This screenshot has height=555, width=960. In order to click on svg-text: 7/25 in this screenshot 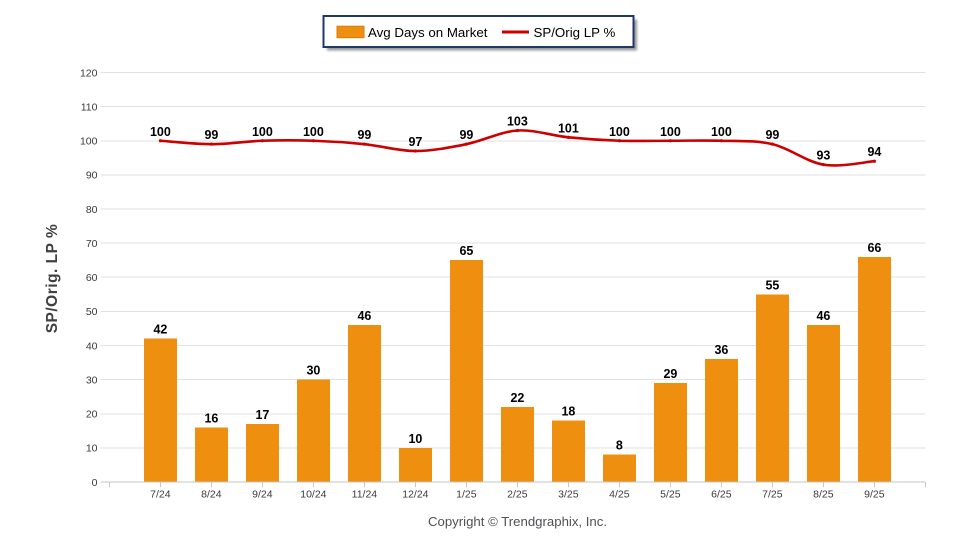, I will do `click(772, 495)`.